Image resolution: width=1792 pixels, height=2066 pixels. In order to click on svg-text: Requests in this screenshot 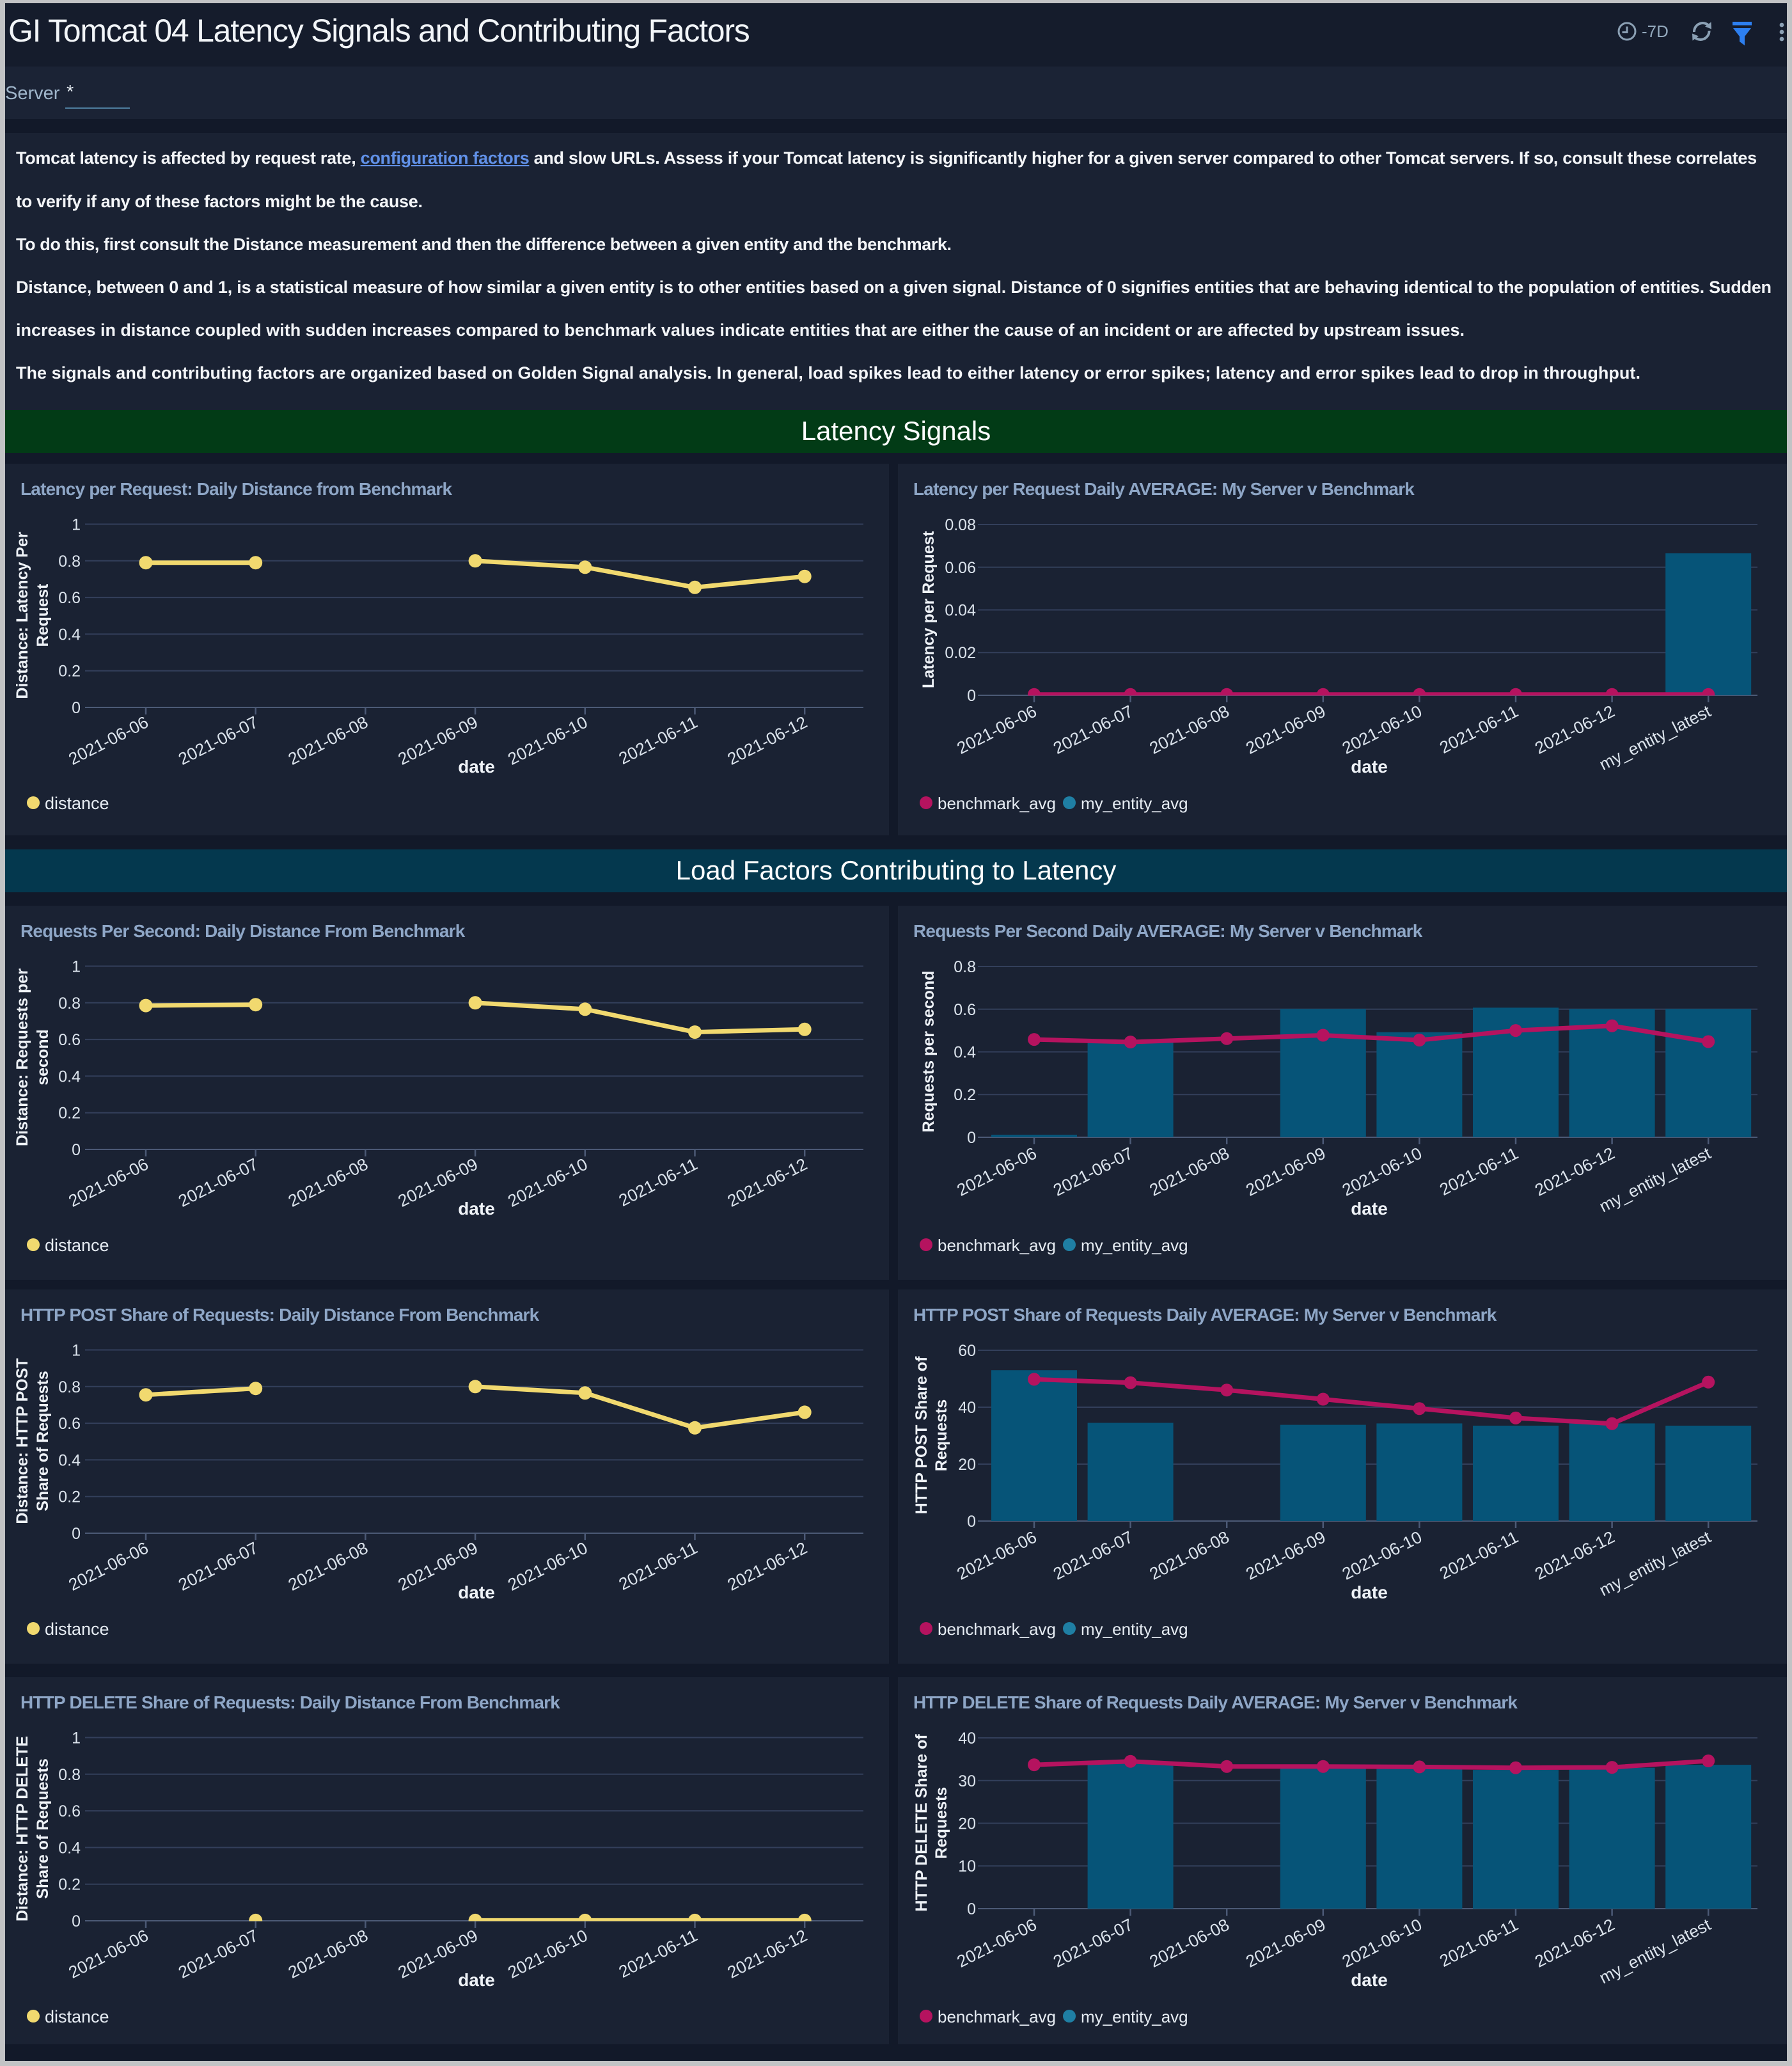, I will do `click(941, 1823)`.